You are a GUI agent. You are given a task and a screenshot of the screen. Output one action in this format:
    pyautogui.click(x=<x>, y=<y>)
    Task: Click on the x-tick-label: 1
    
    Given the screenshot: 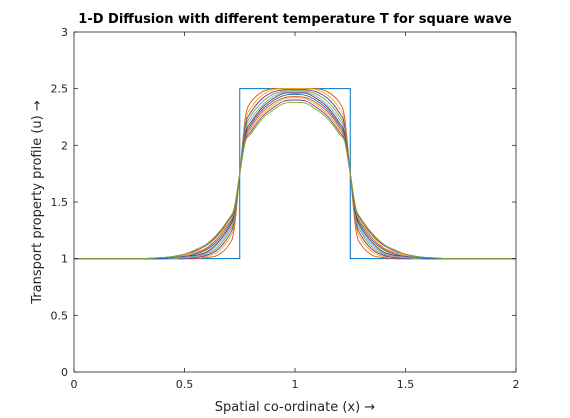 What is the action you would take?
    pyautogui.click(x=295, y=384)
    